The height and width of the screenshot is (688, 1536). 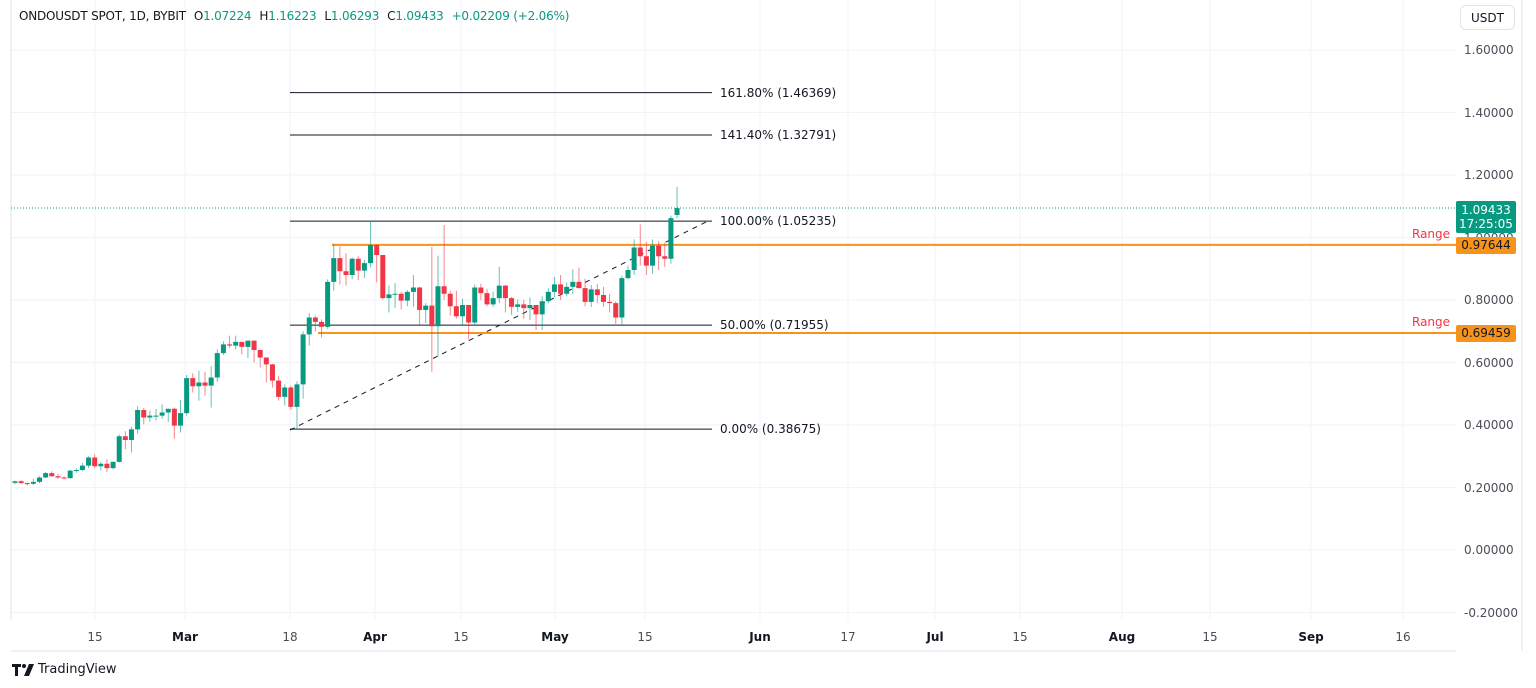 What do you see at coordinates (1489, 175) in the screenshot?
I see `price-tick: 1.20000` at bounding box center [1489, 175].